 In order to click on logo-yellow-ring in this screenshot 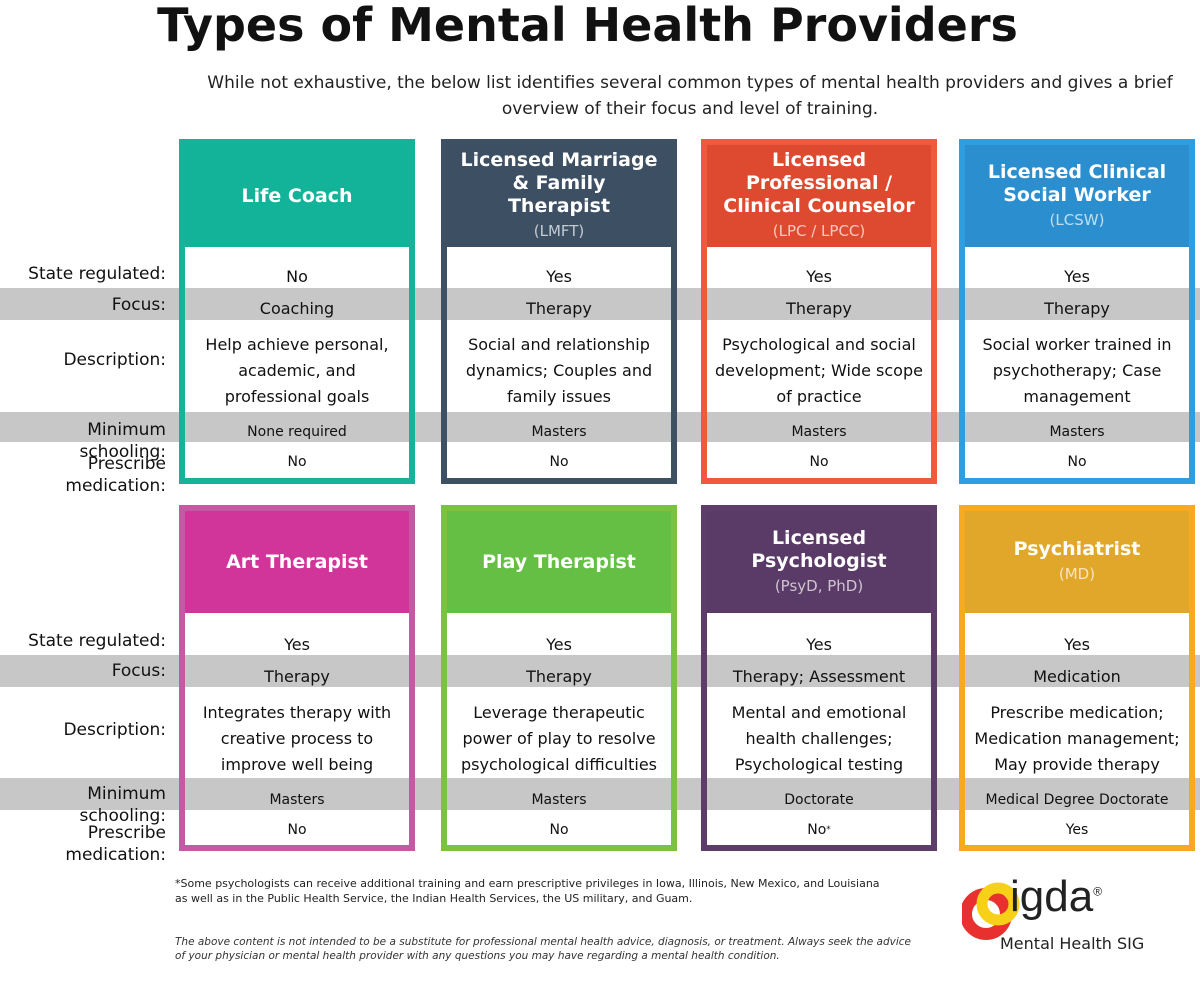, I will do `click(998, 904)`.